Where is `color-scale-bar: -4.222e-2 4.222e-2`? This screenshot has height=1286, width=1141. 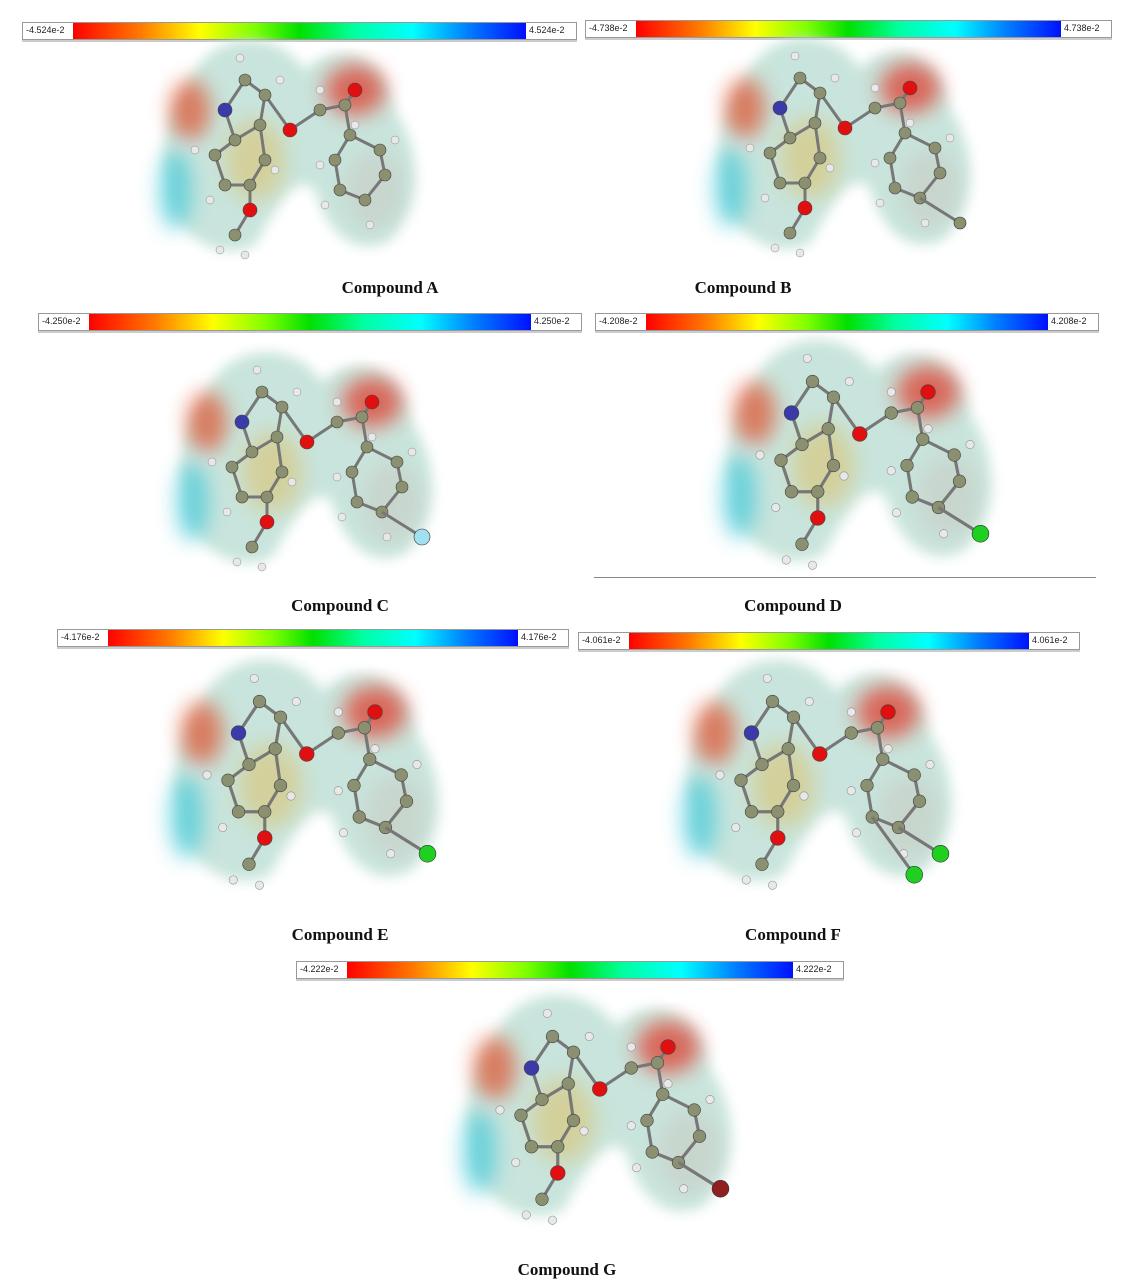 color-scale-bar: -4.222e-2 4.222e-2 is located at coordinates (570, 970).